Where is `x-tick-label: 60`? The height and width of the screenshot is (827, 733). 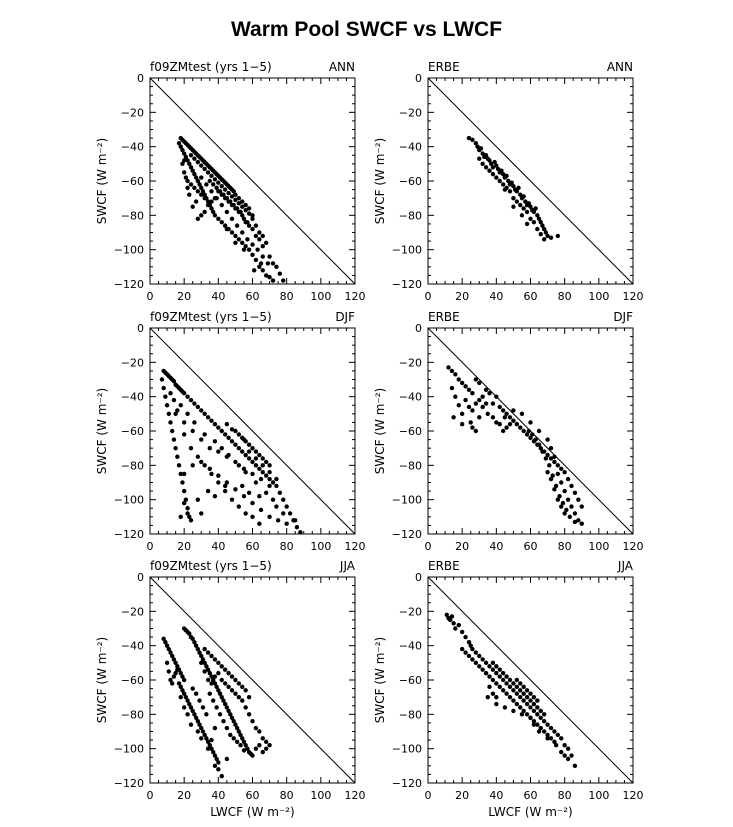
x-tick-label: 60 is located at coordinates (531, 296).